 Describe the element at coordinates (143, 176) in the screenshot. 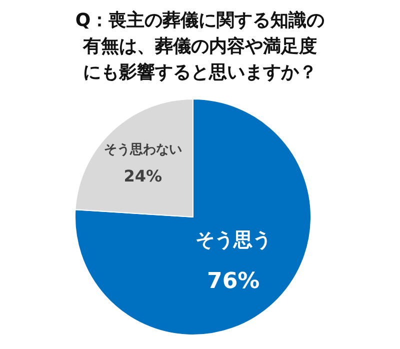

I see `data-label: 24%` at that location.